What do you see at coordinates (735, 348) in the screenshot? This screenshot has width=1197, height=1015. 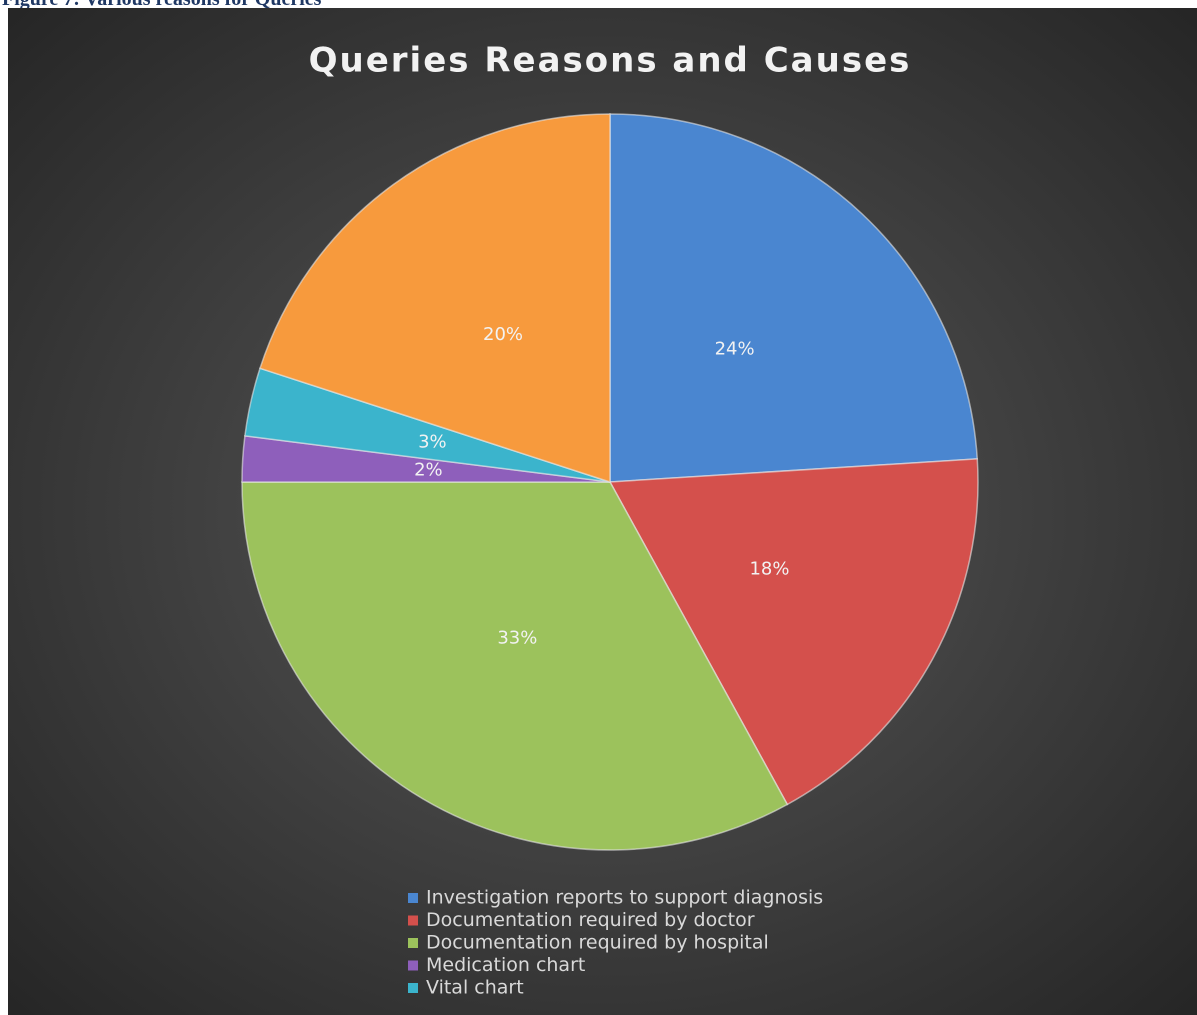 I see `data-label: 24%` at bounding box center [735, 348].